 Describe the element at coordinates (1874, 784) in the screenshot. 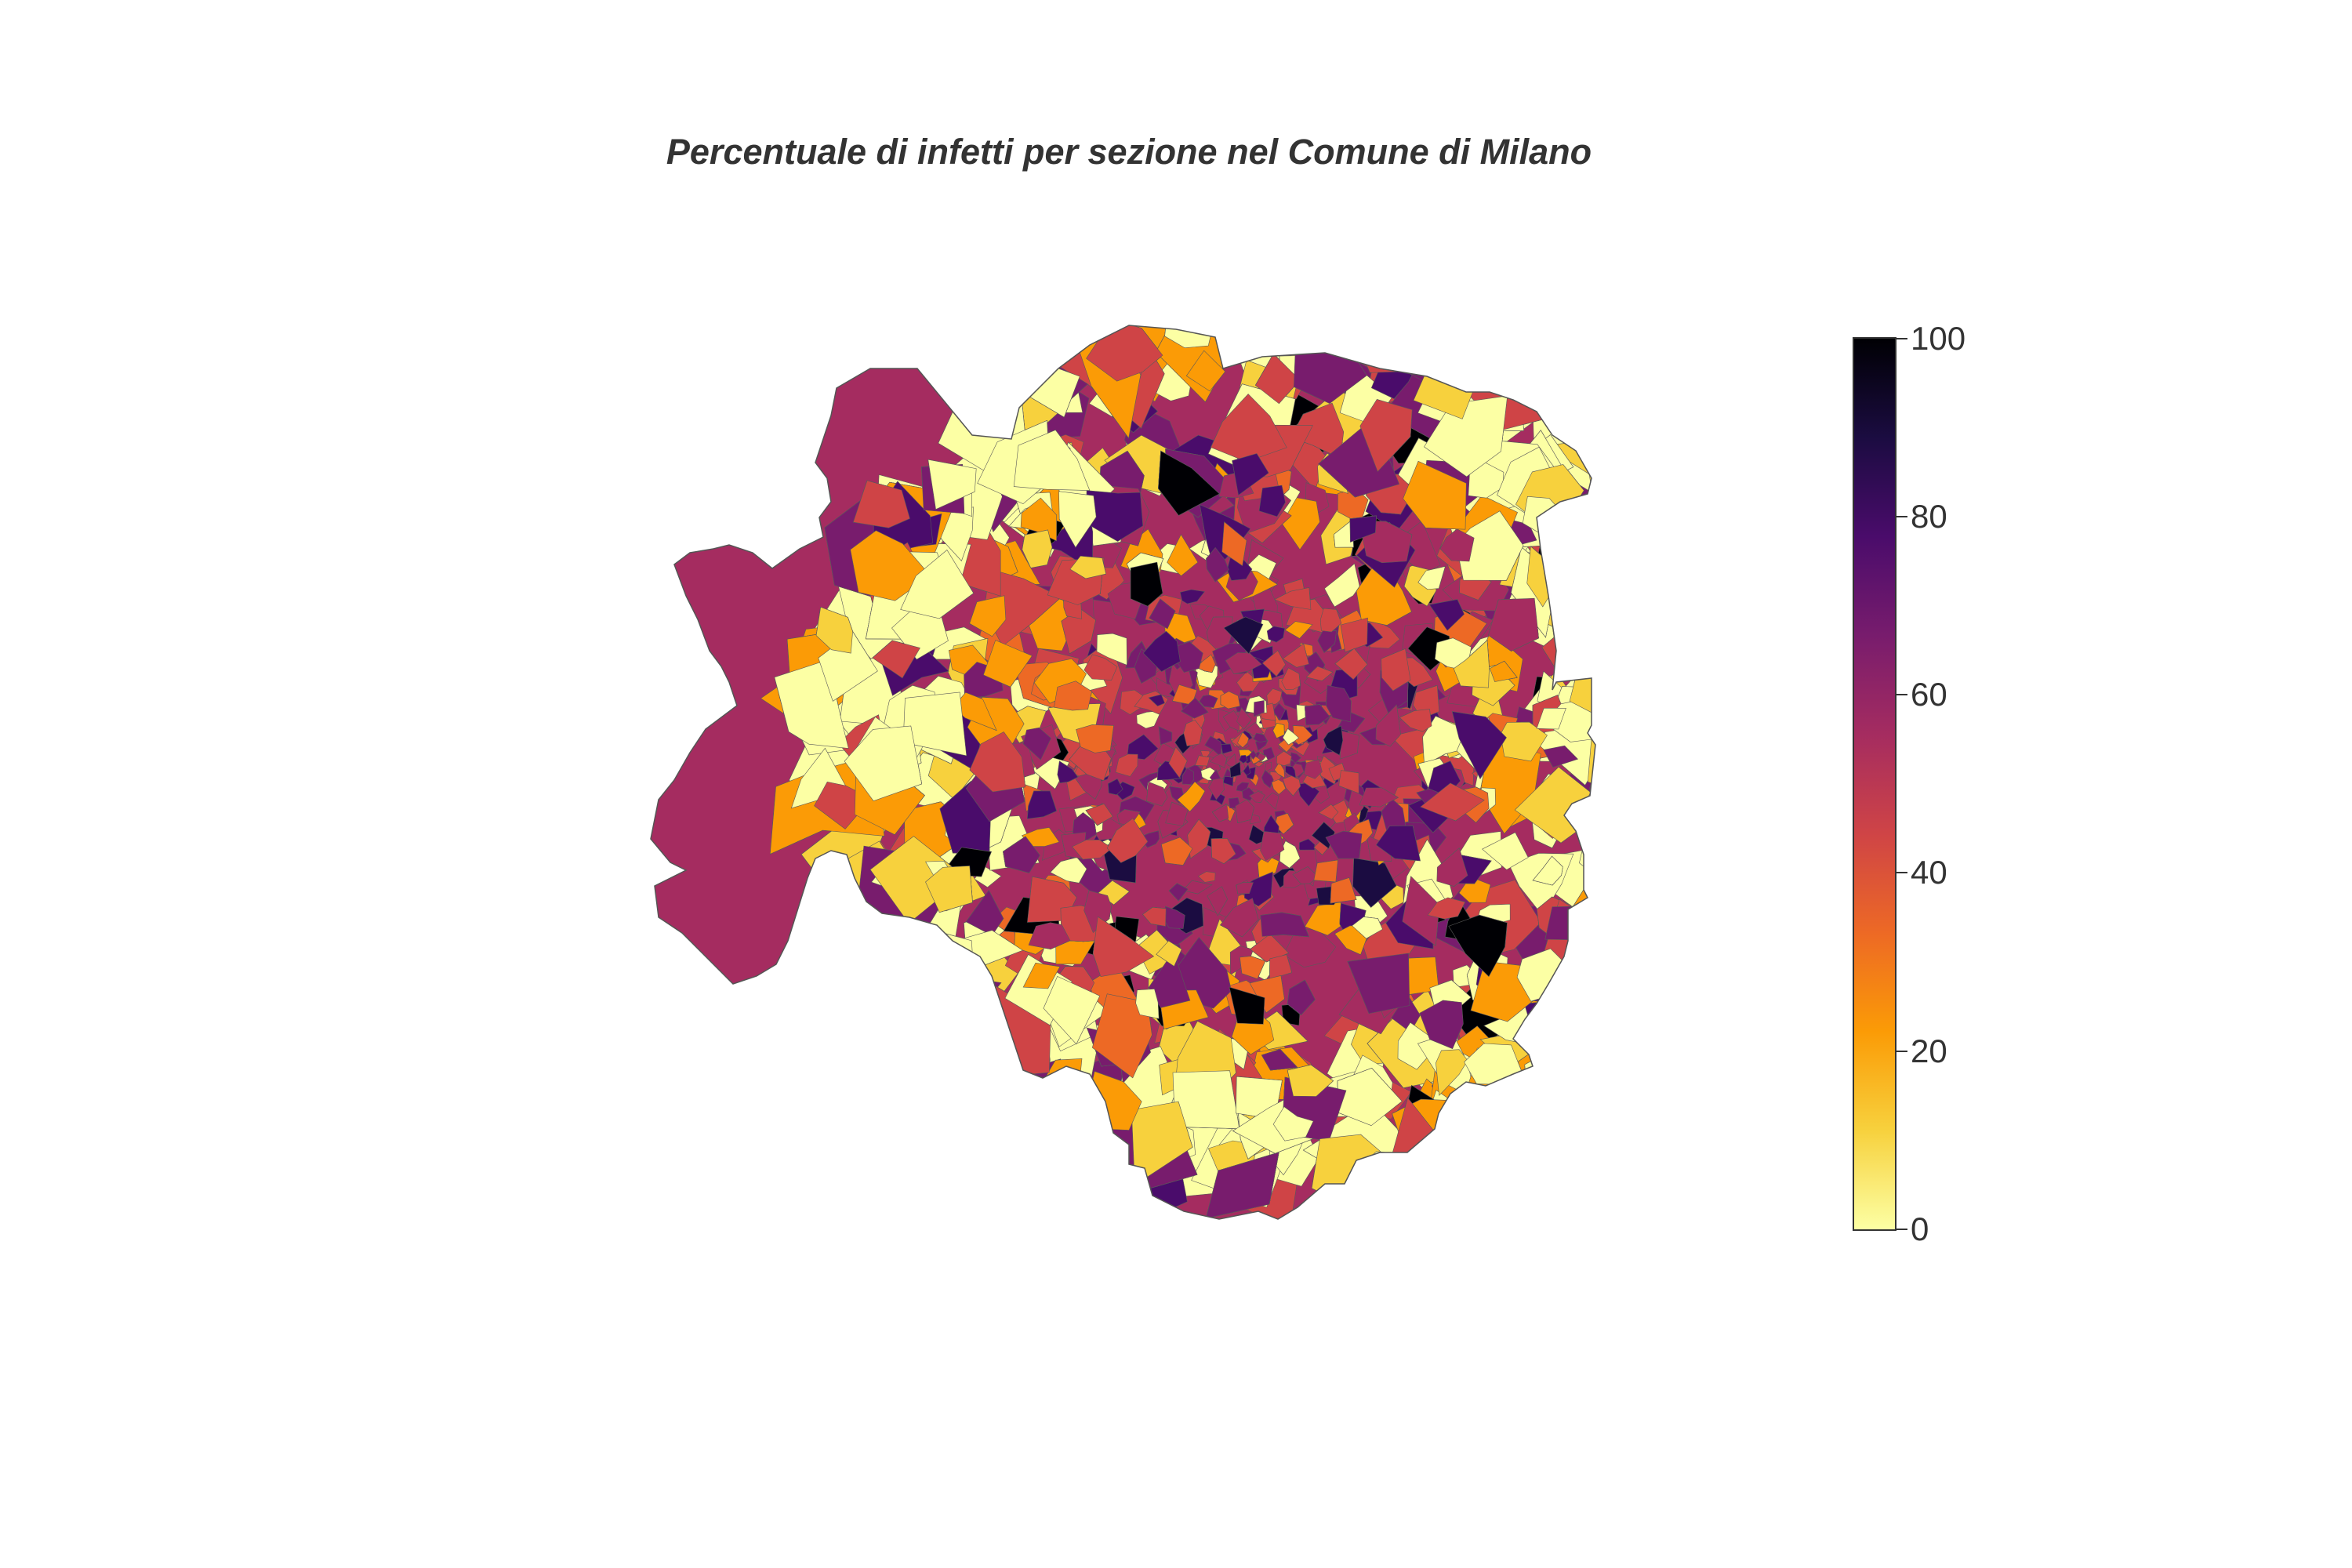

I see `colorbar` at that location.